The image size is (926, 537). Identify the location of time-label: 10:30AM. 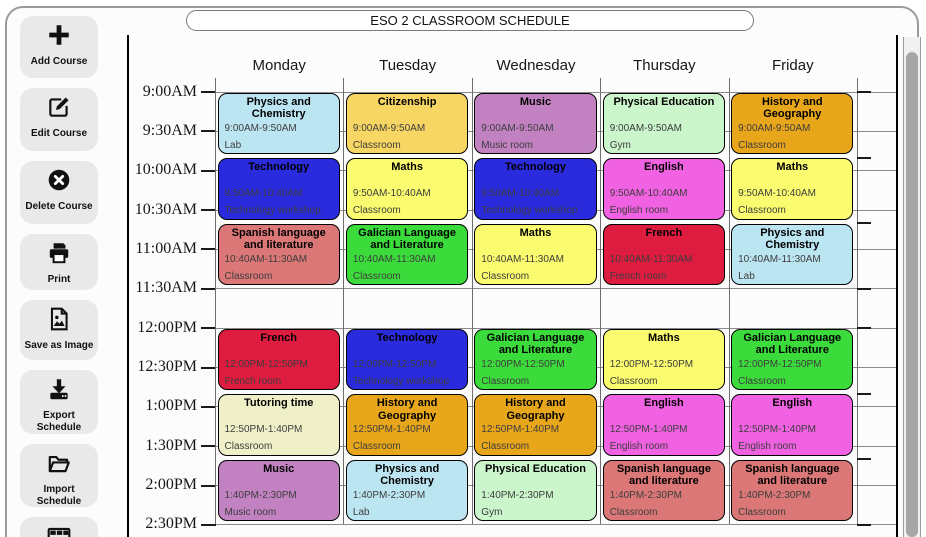
(165, 209).